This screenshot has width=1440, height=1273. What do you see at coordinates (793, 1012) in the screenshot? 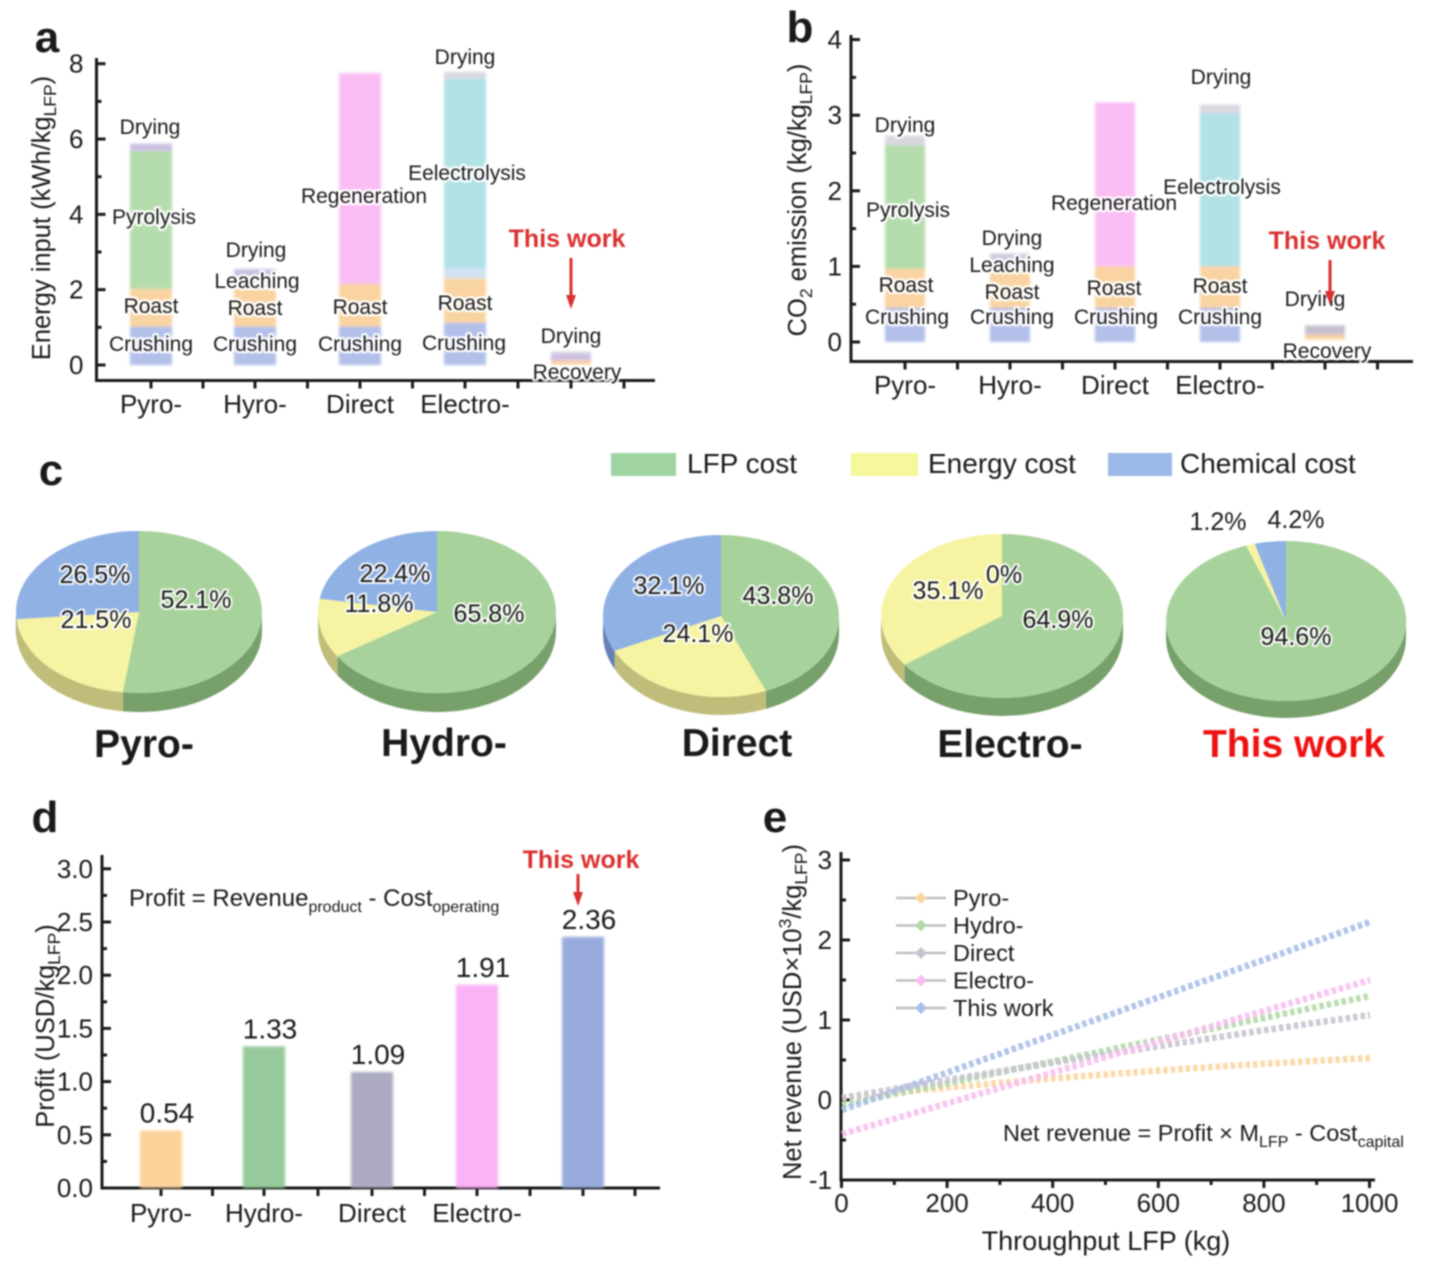
I see `svg-text: Net revenue (USD×103/kgLFP)` at bounding box center [793, 1012].